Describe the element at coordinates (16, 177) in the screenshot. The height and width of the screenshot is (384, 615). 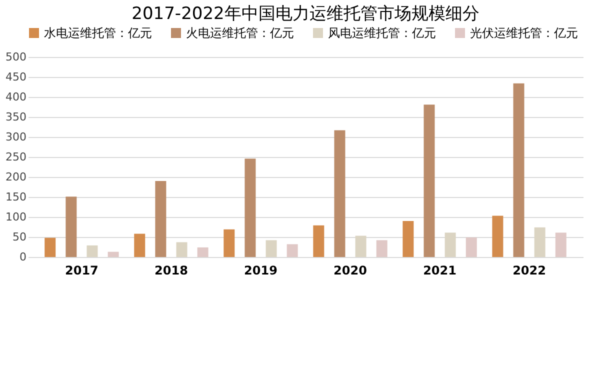
I see `y-tick-label: 200` at that location.